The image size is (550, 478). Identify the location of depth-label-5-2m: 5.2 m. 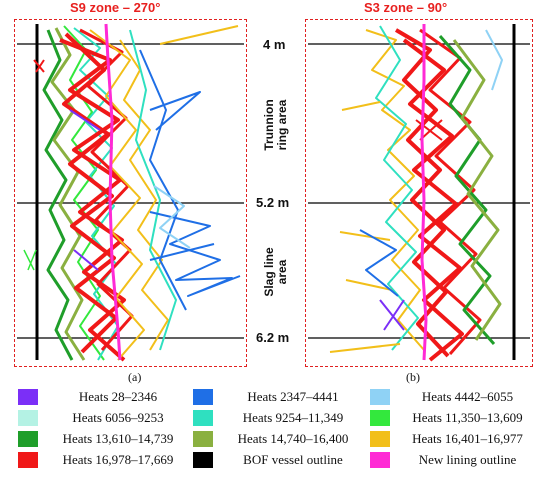
(273, 203).